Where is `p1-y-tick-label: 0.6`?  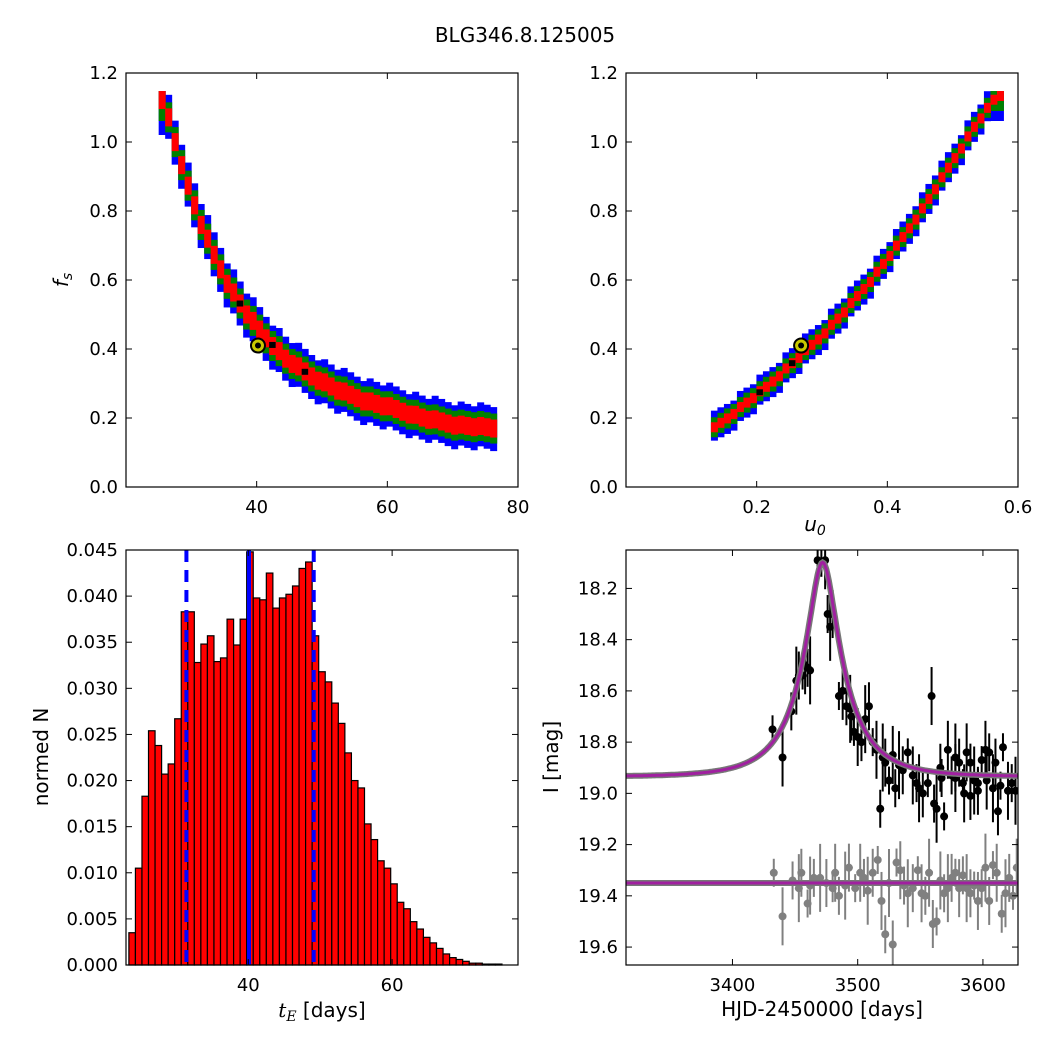
p1-y-tick-label: 0.6 is located at coordinates (103, 280).